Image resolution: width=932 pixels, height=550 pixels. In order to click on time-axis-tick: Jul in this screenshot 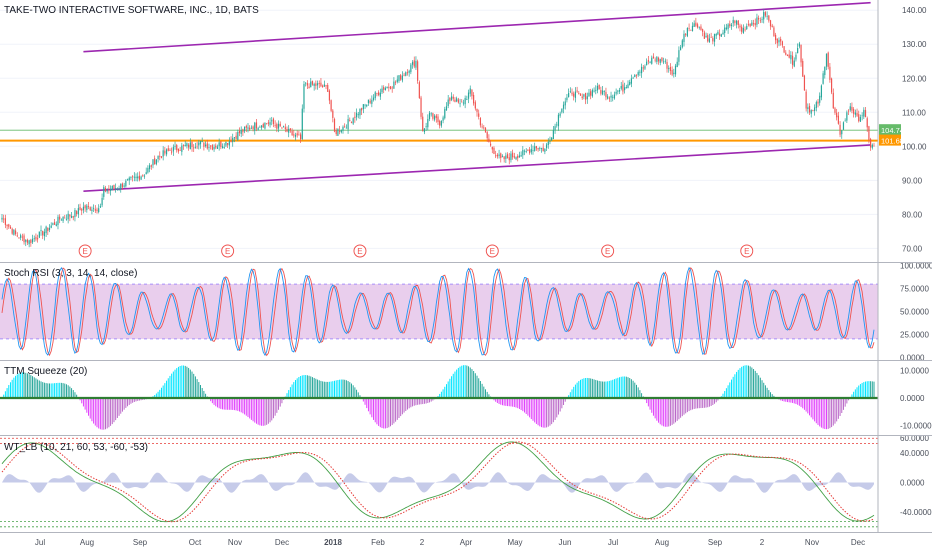, I will do `click(40, 542)`.